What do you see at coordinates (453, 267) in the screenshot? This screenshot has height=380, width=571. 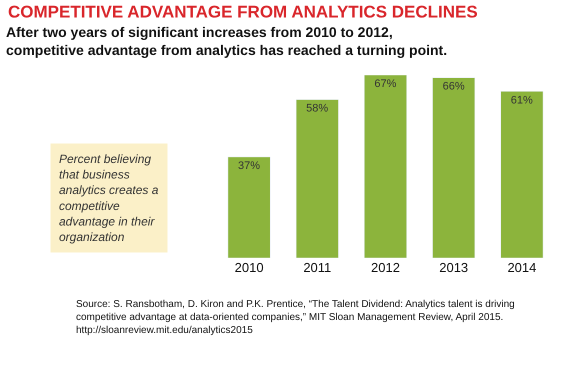 I see `x-tick-label: 2013` at bounding box center [453, 267].